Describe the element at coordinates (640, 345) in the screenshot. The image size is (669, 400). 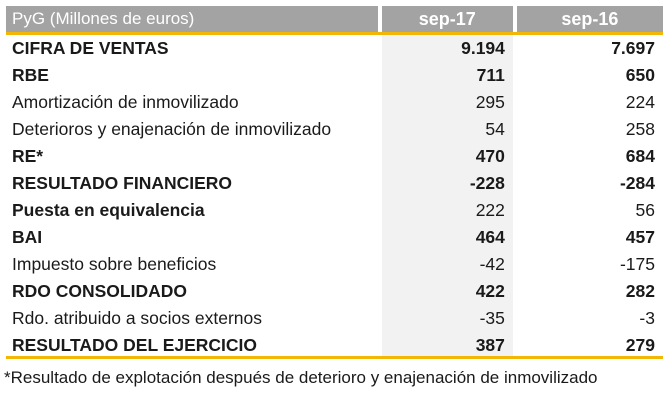
I see `value-sep16: 279` at that location.